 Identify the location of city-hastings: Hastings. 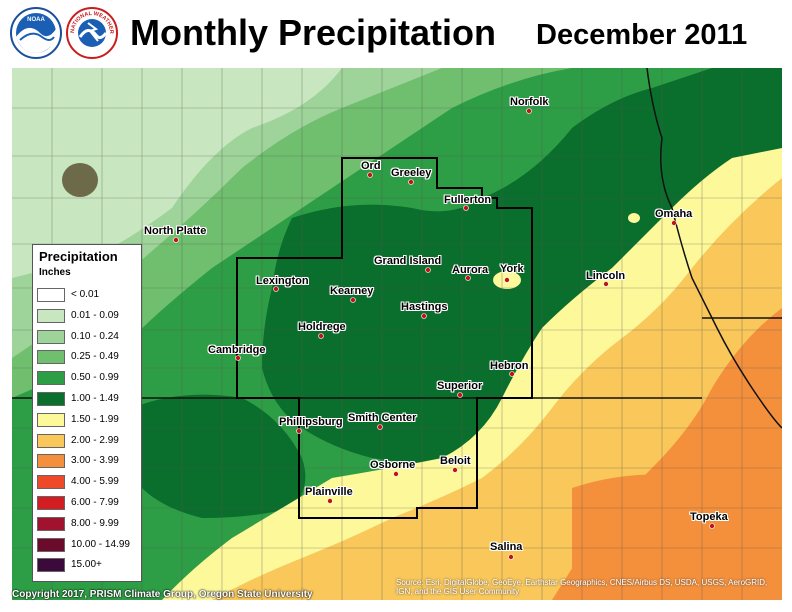
(424, 307).